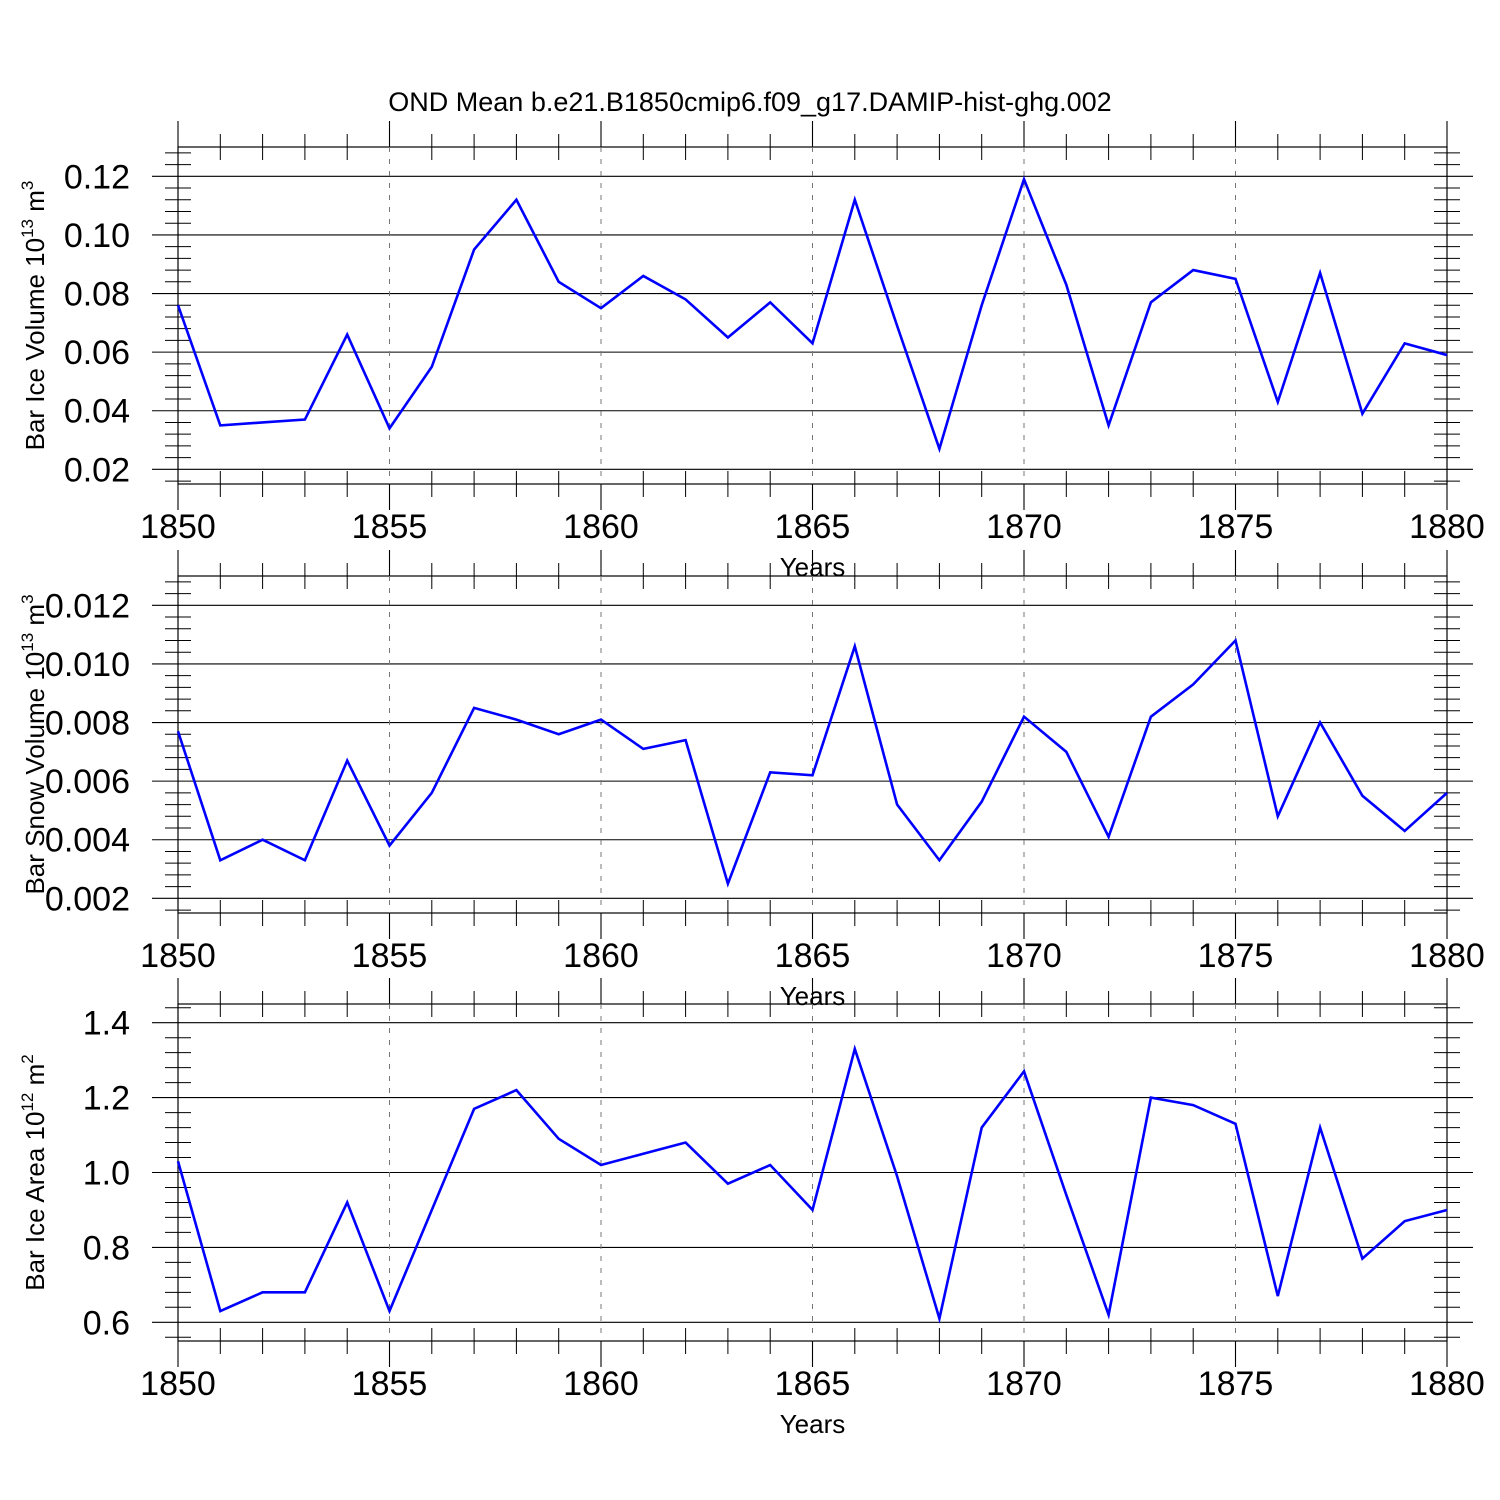 This screenshot has height=1500, width=1500. Describe the element at coordinates (106, 1024) in the screenshot. I see `y-tick-label: 1.4` at that location.